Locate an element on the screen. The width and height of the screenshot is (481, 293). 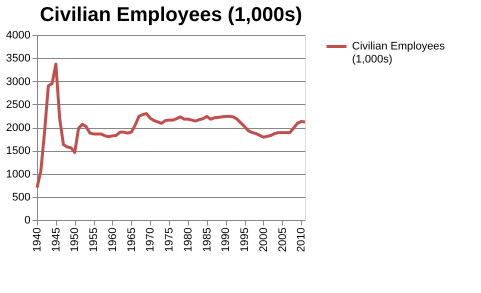
x-tick-label: 2010 is located at coordinates (302, 240).